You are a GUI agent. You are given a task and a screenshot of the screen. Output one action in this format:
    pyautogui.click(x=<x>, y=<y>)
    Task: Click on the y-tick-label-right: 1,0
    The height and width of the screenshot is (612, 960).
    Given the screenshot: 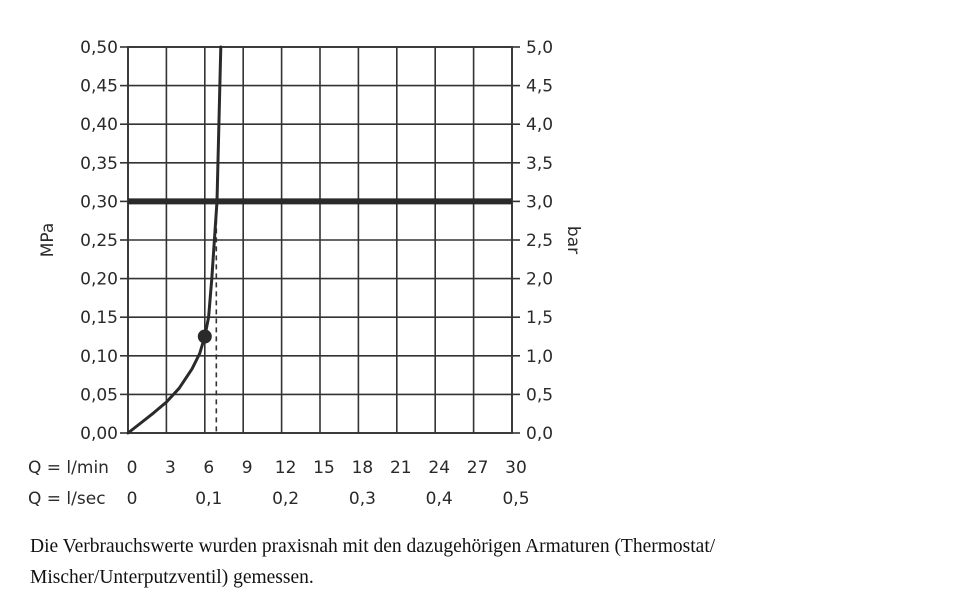 What is the action you would take?
    pyautogui.click(x=539, y=357)
    